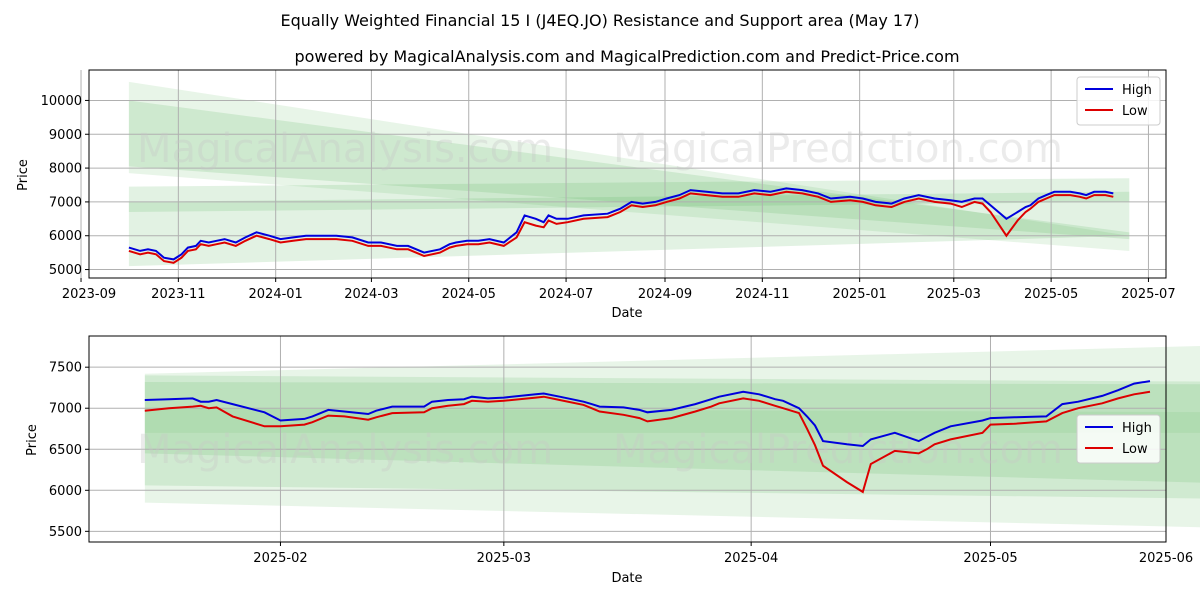 Image resolution: width=1200 pixels, height=600 pixels. Describe the element at coordinates (23, 175) in the screenshot. I see `top-y-axis-label: Price` at that location.